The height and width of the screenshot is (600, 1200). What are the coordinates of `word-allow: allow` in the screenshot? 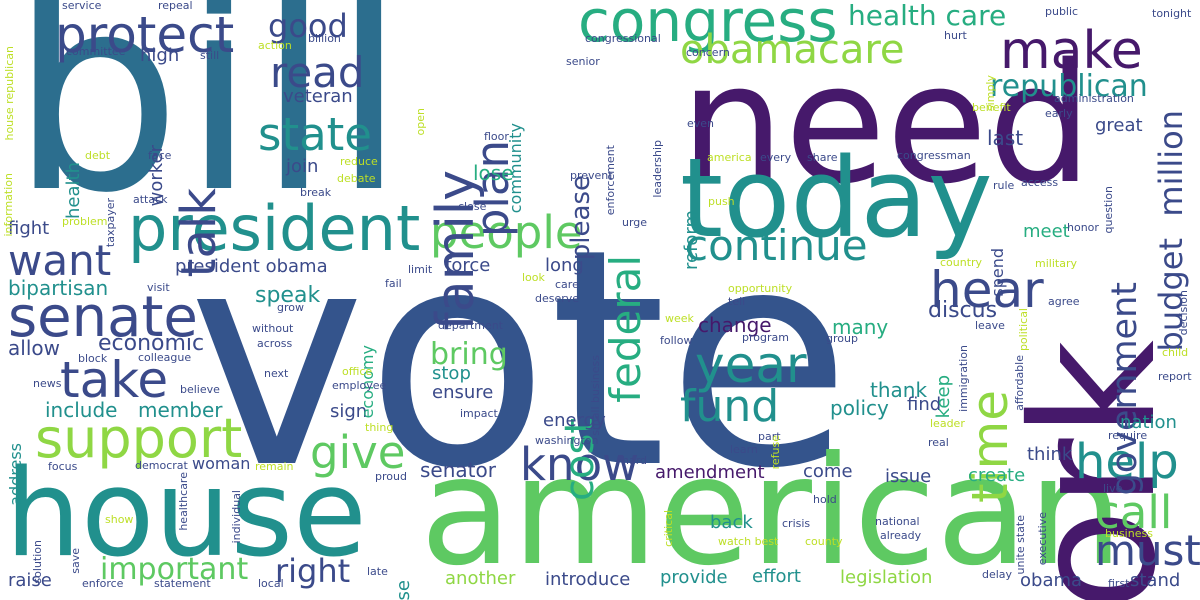 It's located at (34, 348).